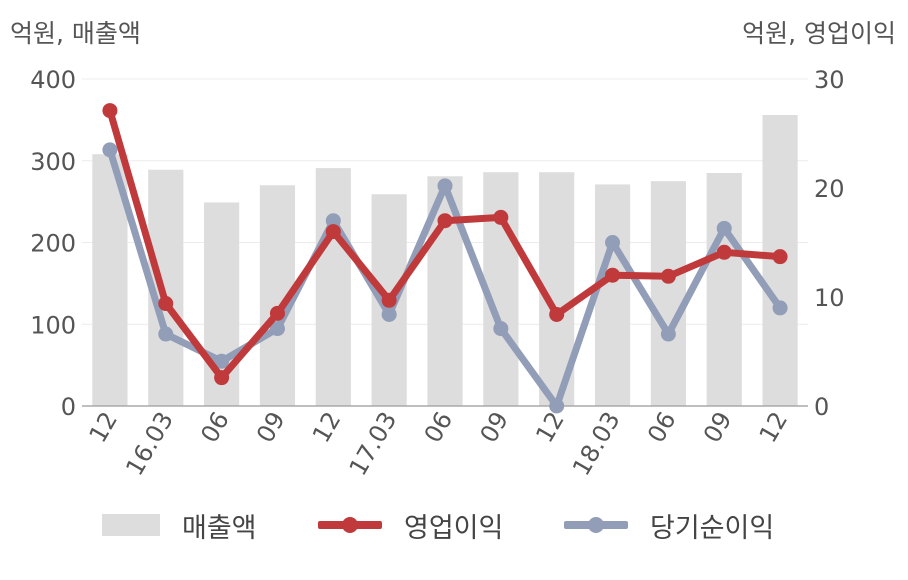  What do you see at coordinates (53, 162) in the screenshot?
I see `y-left-tick-label: 300` at bounding box center [53, 162].